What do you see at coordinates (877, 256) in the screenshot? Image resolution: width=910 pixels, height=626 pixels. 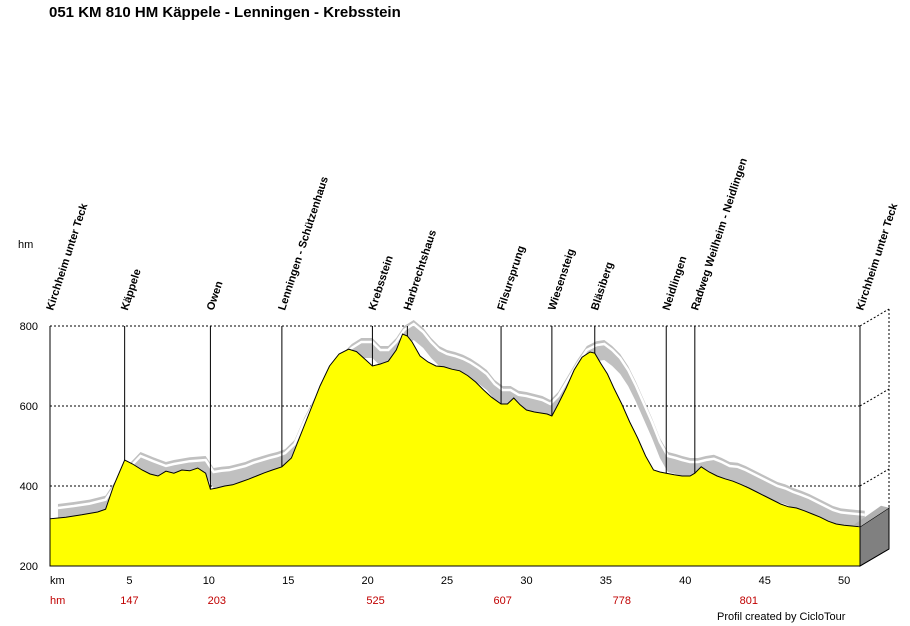 I see `waypoint-label-11: Kirchheim unter Teck` at bounding box center [877, 256].